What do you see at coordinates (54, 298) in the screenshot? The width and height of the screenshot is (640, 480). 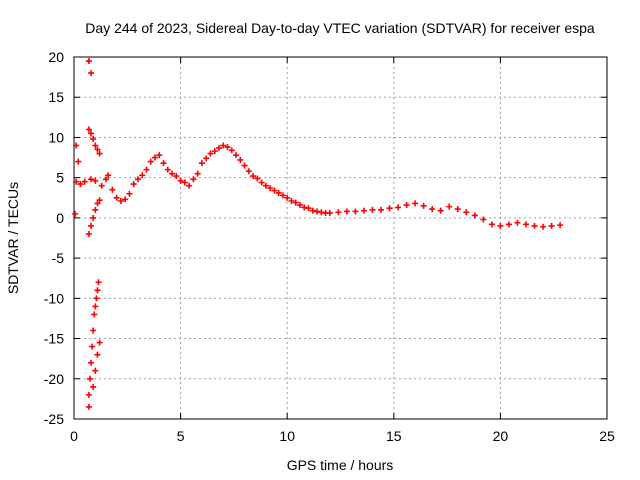 I see `y-tick-label: -10` at bounding box center [54, 298].